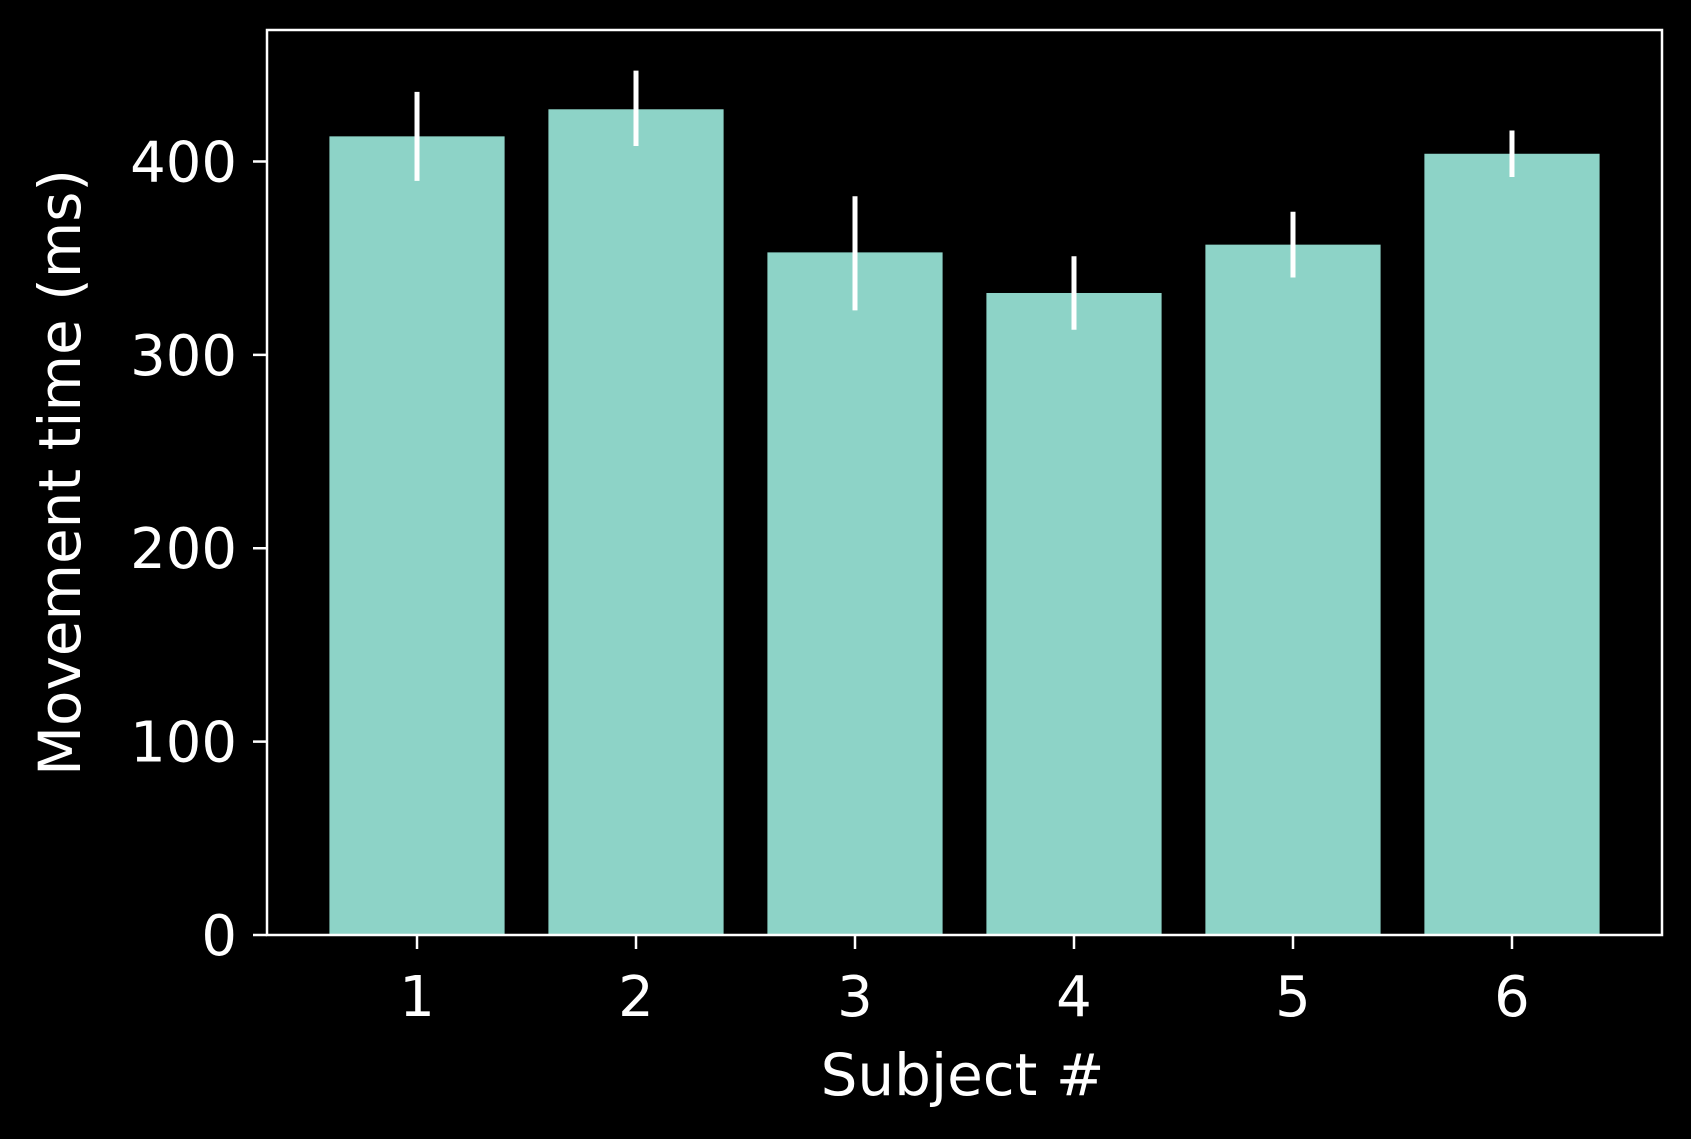  What do you see at coordinates (183, 162) in the screenshot?
I see `y-tick-label: 400` at bounding box center [183, 162].